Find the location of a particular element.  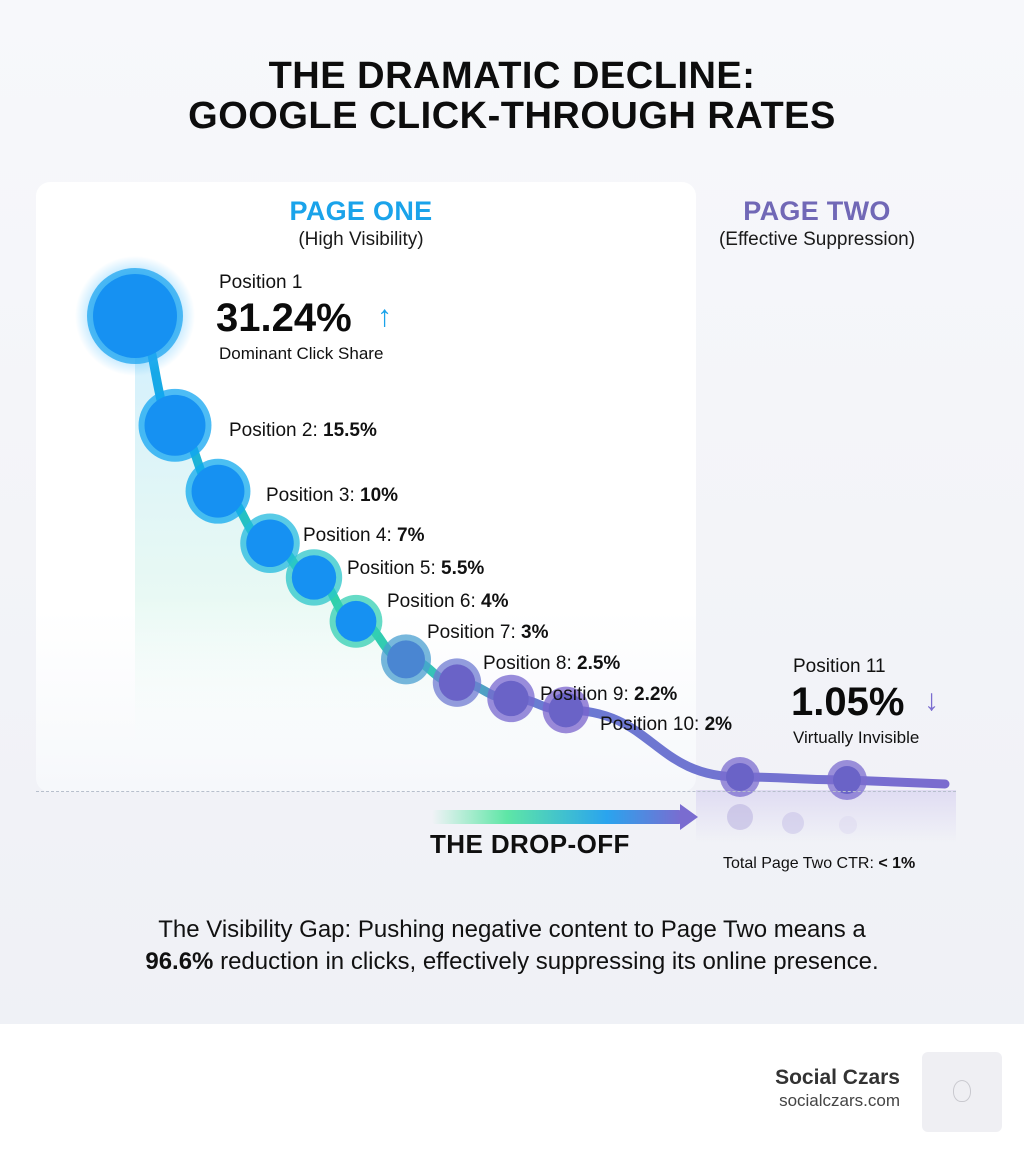

position-label: Position 6: 4% is located at coordinates (447, 602).